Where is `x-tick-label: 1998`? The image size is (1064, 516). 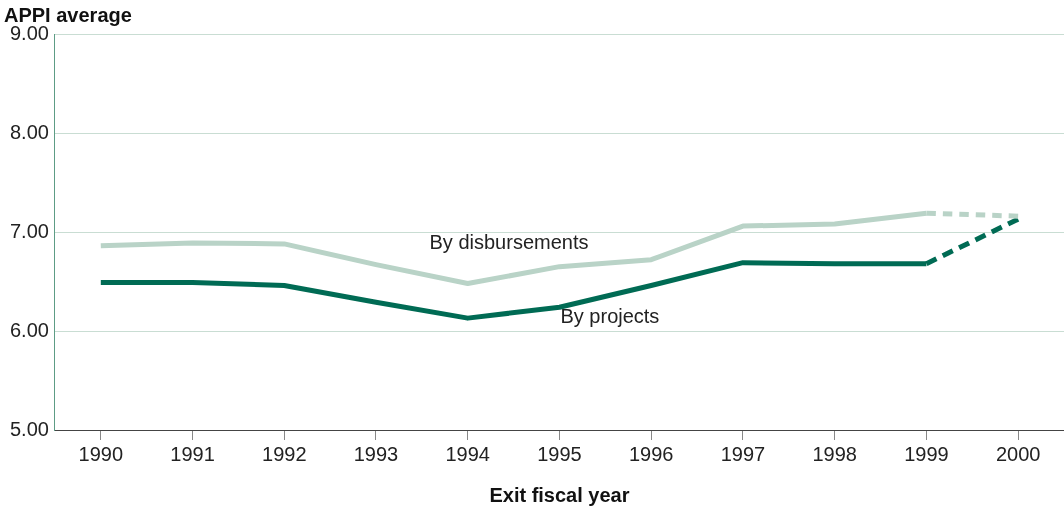 x-tick-label: 1998 is located at coordinates (834, 453).